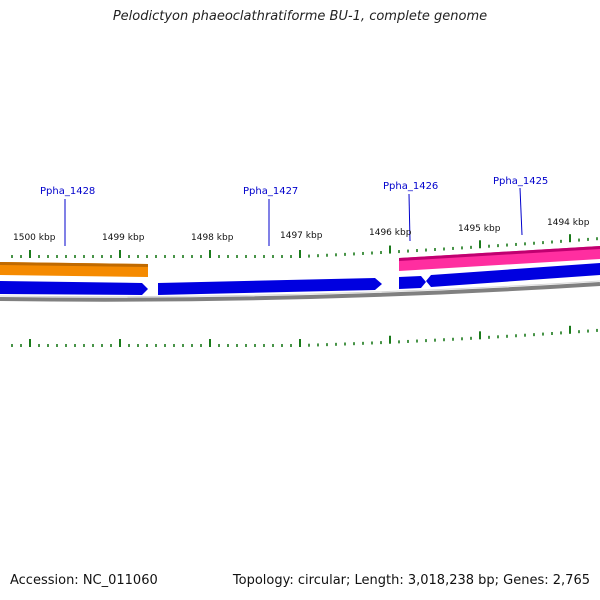 This screenshot has width=600, height=600. What do you see at coordinates (123, 238) in the screenshot?
I see `scale-label-1499: 1499 kbp` at bounding box center [123, 238].